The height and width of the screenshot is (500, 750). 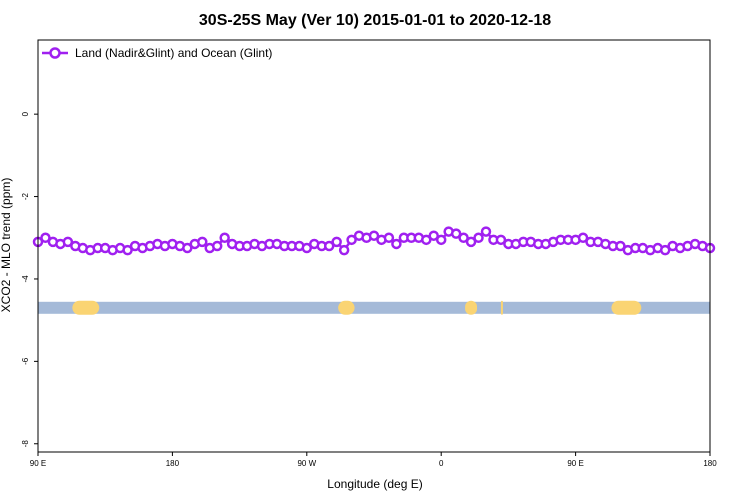 What do you see at coordinates (173, 53) in the screenshot?
I see `legend-label: Land (Nadir&Glint) and Ocean (Glint)` at bounding box center [173, 53].